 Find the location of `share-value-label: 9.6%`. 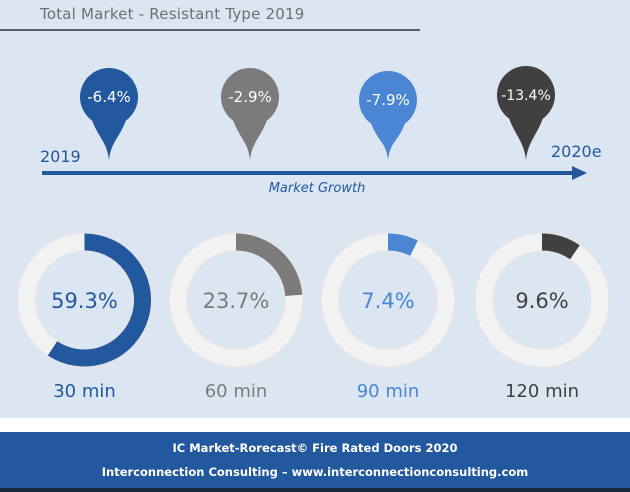

share-value-label: 9.6% is located at coordinates (541, 301).